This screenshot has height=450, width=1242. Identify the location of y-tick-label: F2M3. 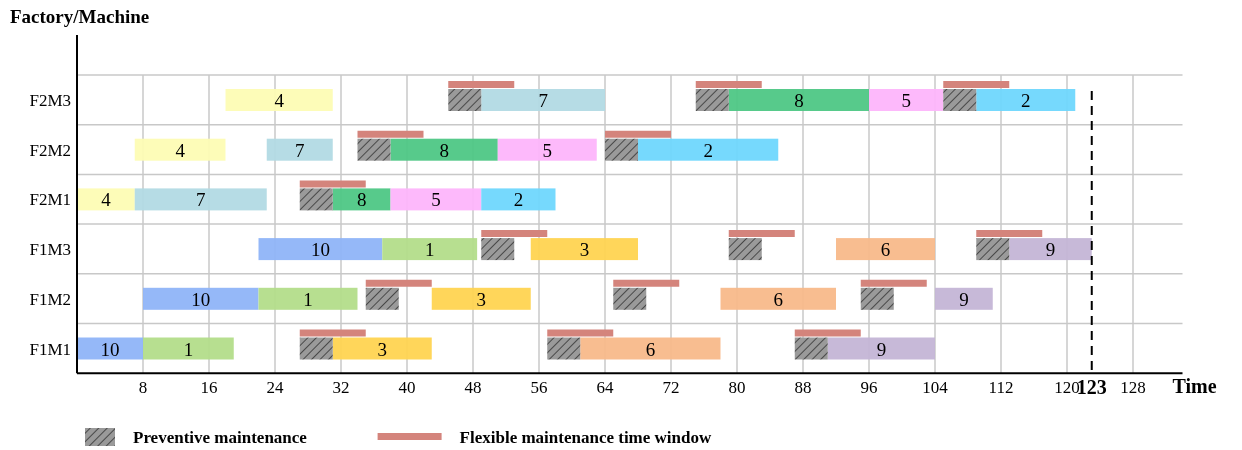
(50, 100).